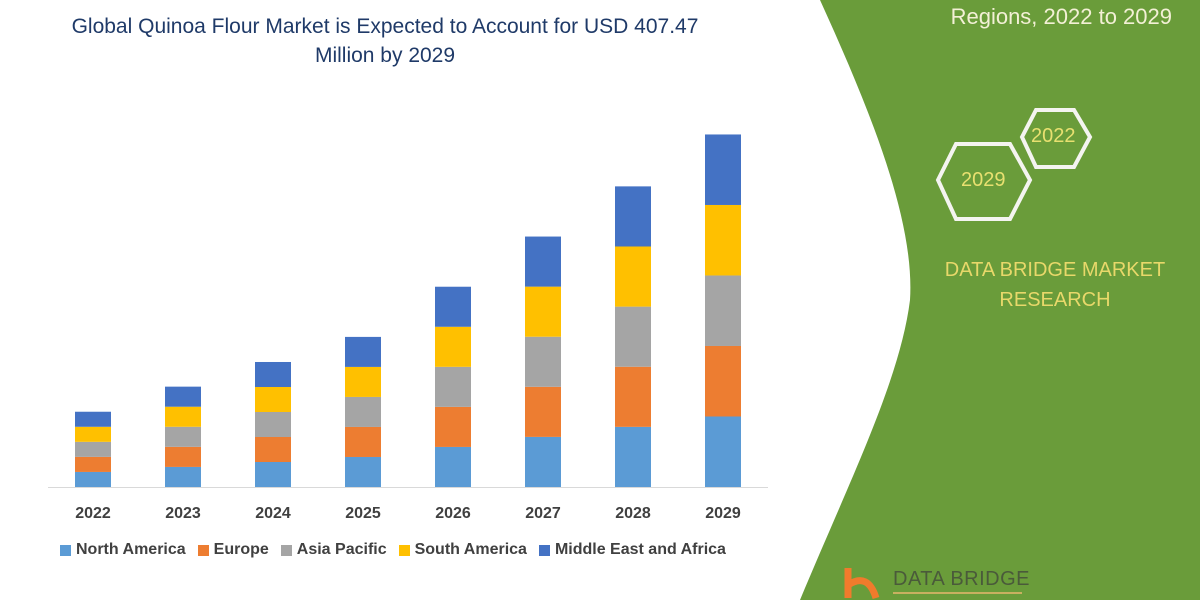  I want to click on logo-text: DATA BRIDGE, so click(962, 579).